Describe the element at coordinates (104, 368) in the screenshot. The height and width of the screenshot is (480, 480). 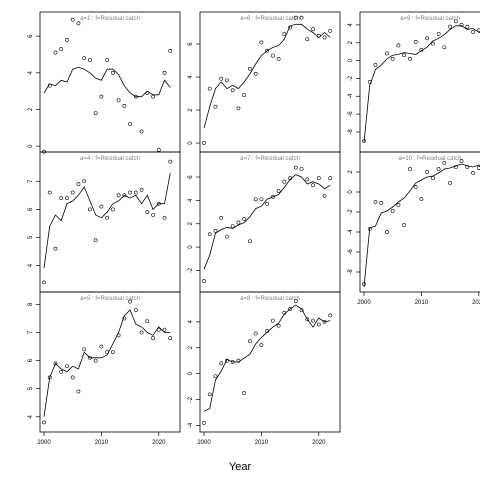
I see `panel-7: a=5 : f=Residual catch 4 5 6 7 8 2000 2010 2020` at that location.